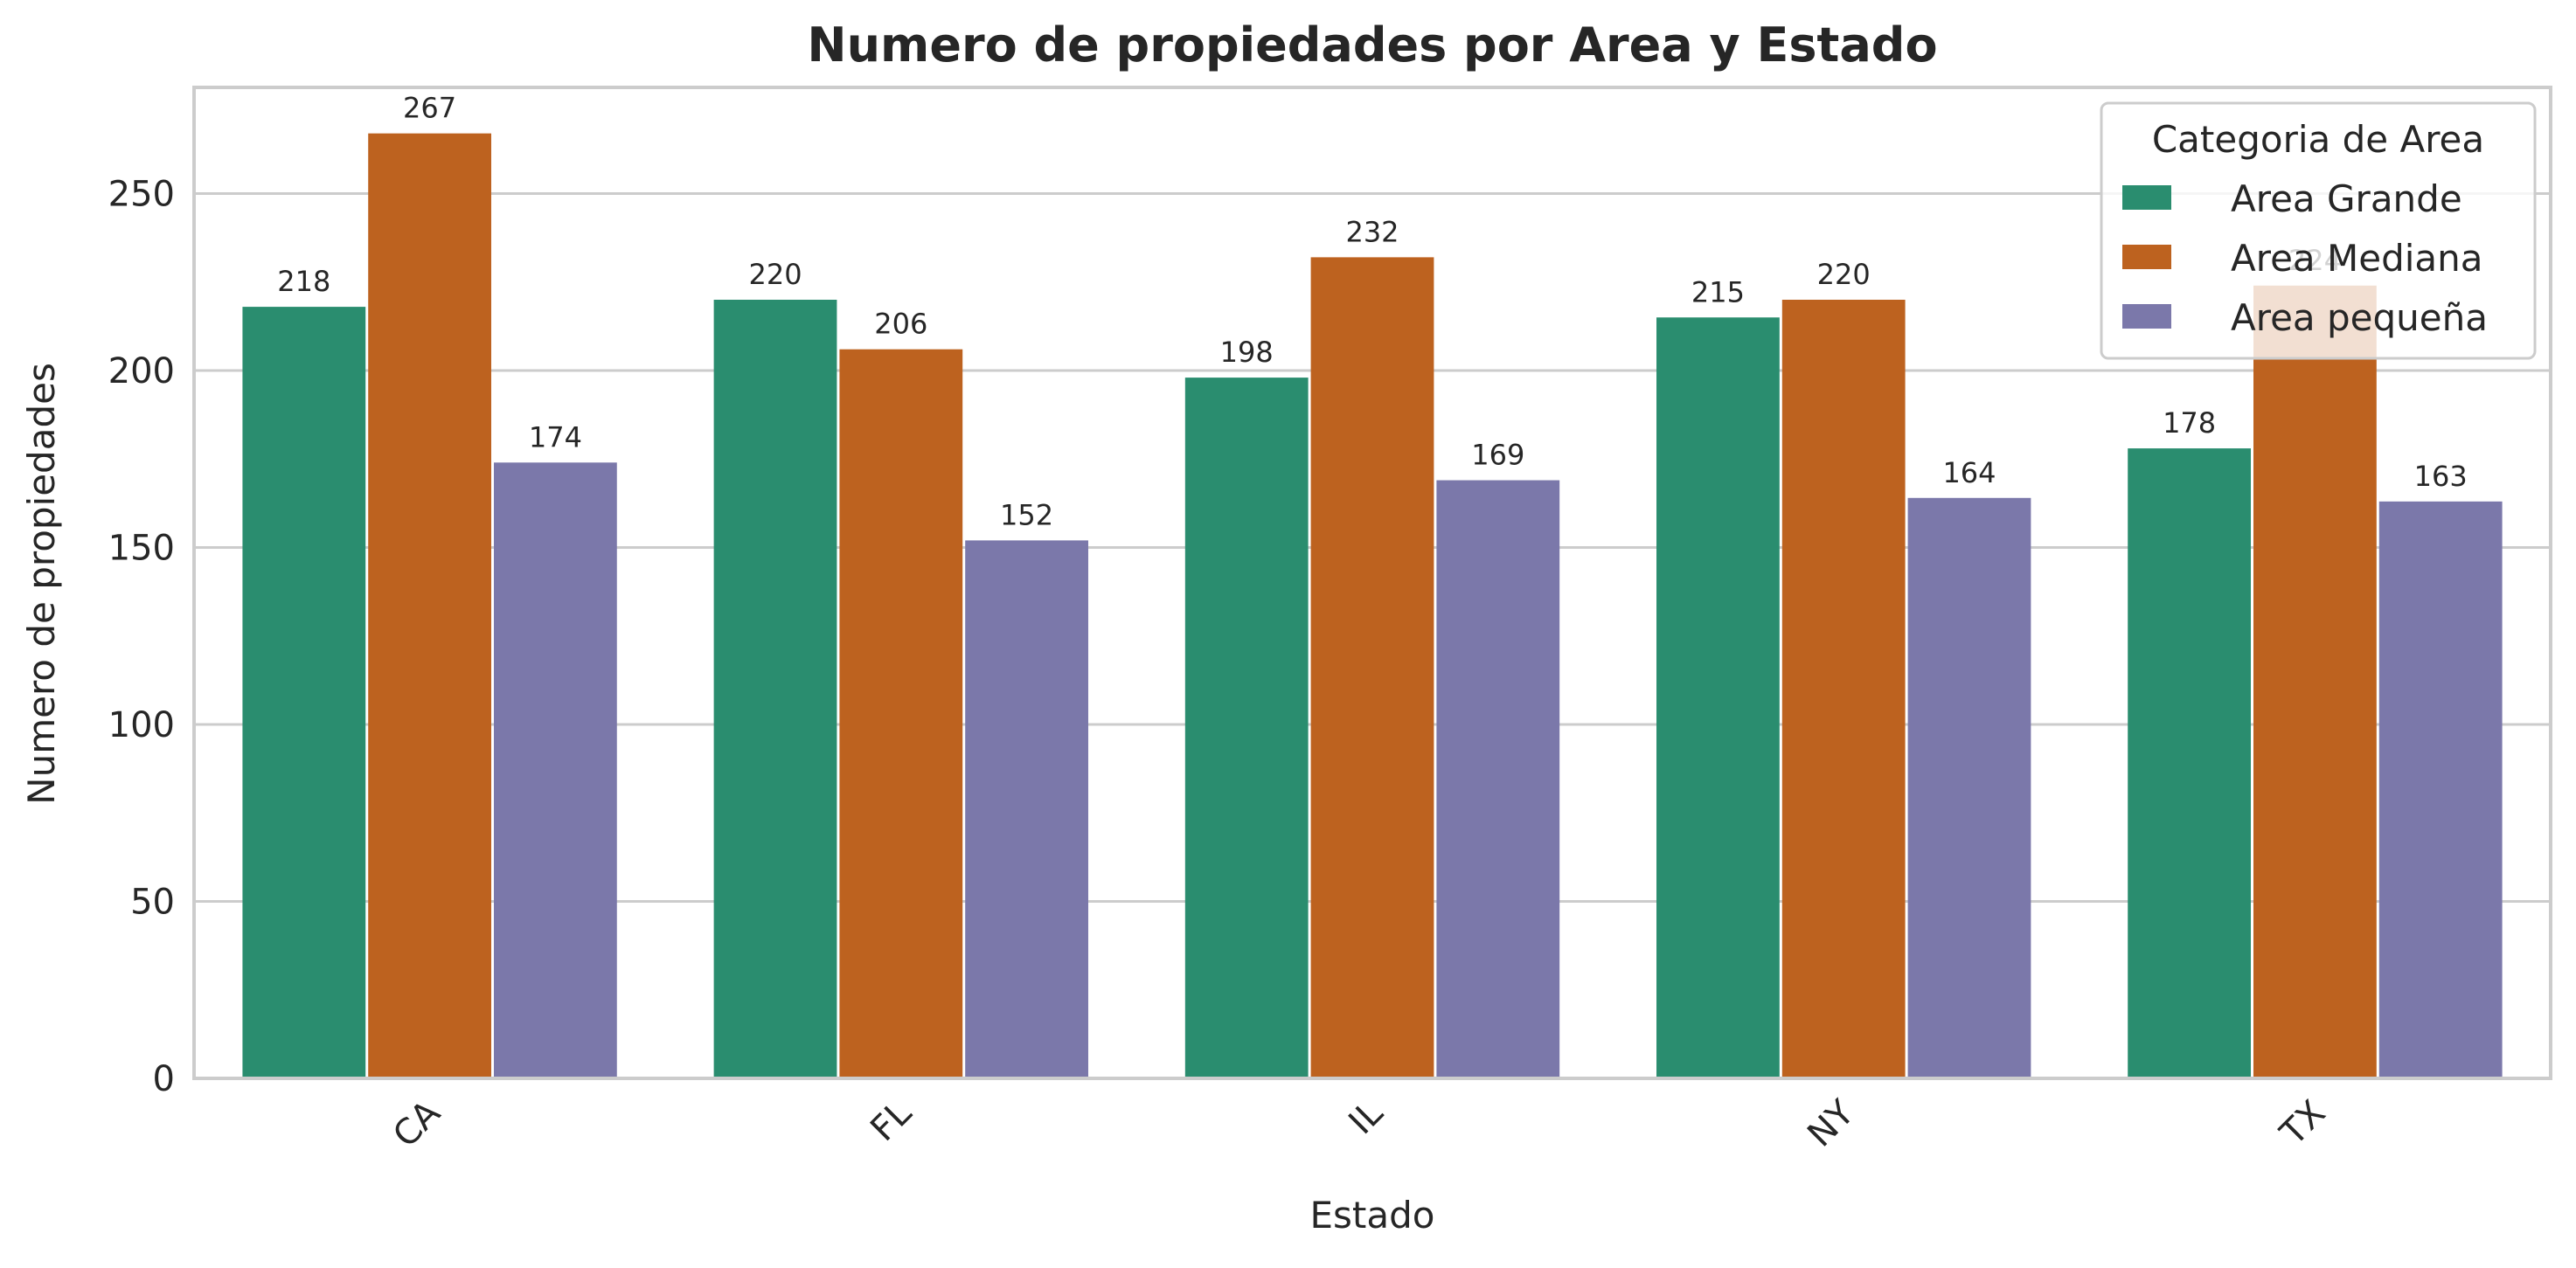 This screenshot has width=2576, height=1268. I want to click on bar-value-label: 164, so click(1969, 473).